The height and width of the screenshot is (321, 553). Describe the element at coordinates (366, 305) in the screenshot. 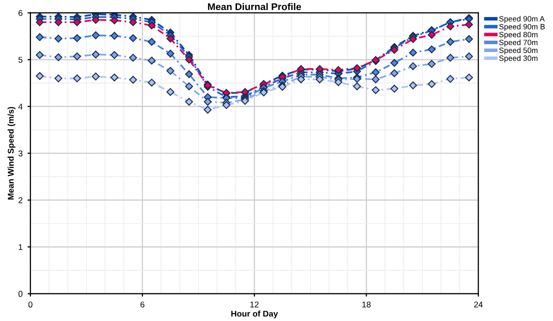

I see `x-tick-label: 18` at that location.